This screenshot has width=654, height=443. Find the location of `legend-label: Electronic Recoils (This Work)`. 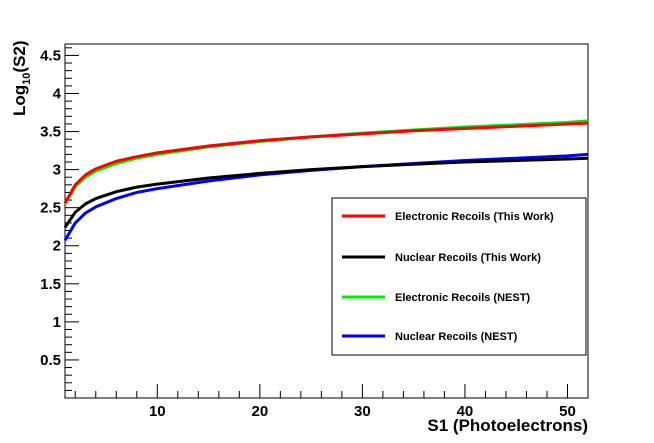

legend-label: Electronic Recoils (This Work) is located at coordinates (474, 217).